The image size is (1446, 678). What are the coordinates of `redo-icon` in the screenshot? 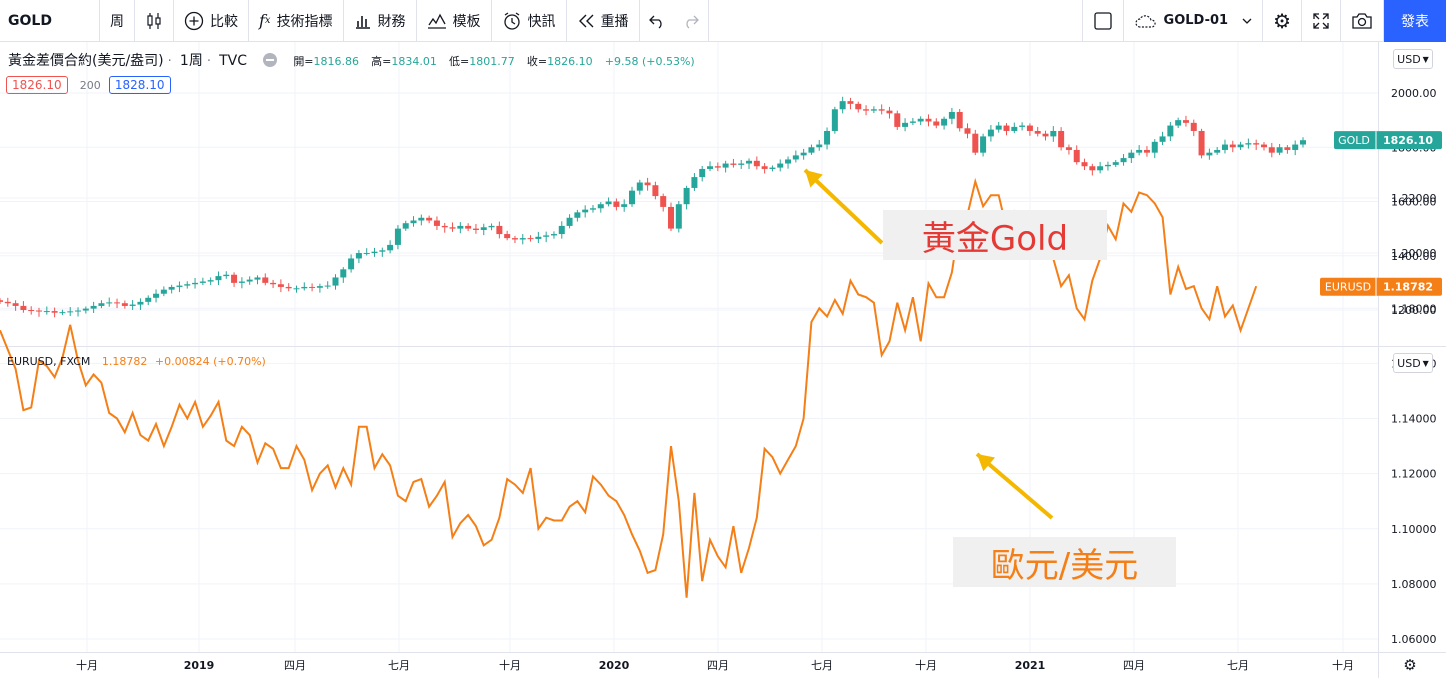 It's located at (691, 21).